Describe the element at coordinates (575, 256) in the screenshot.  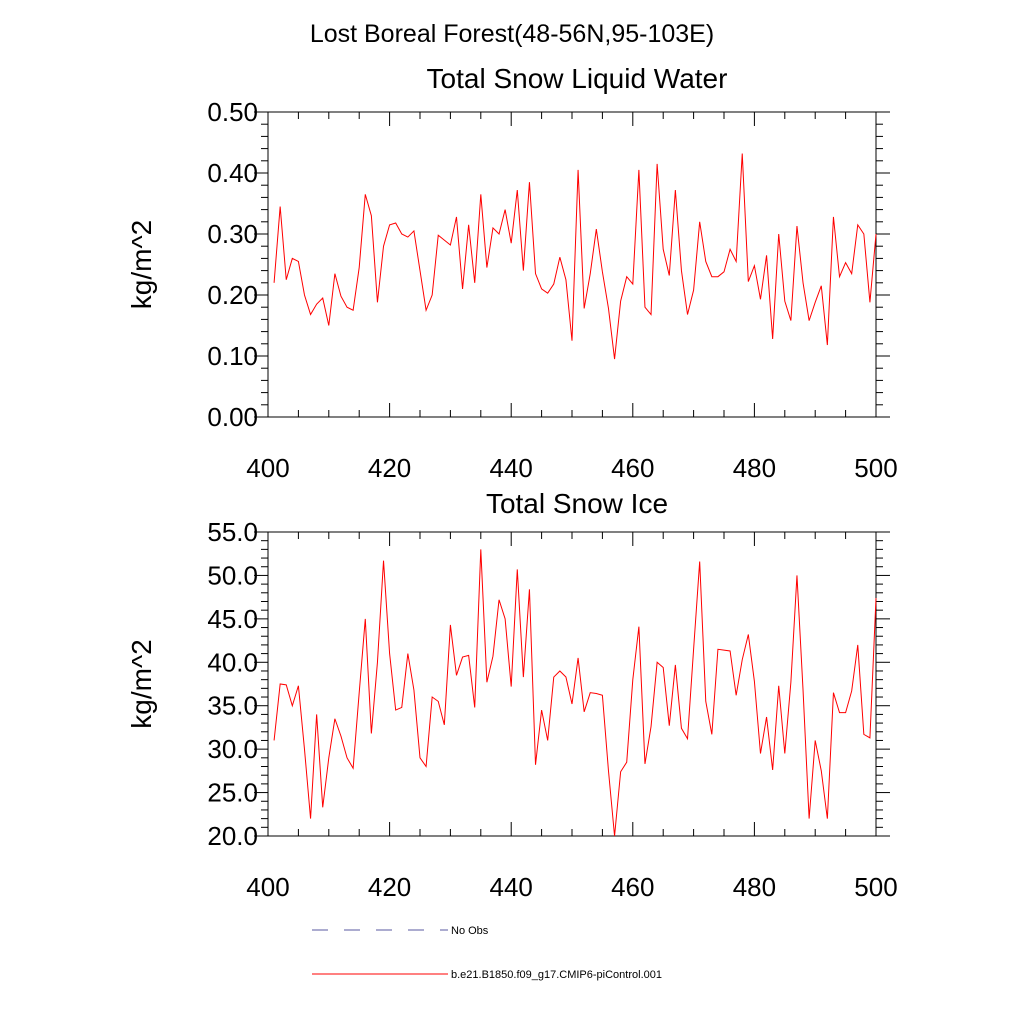
I see `series-line-liquid-water` at that location.